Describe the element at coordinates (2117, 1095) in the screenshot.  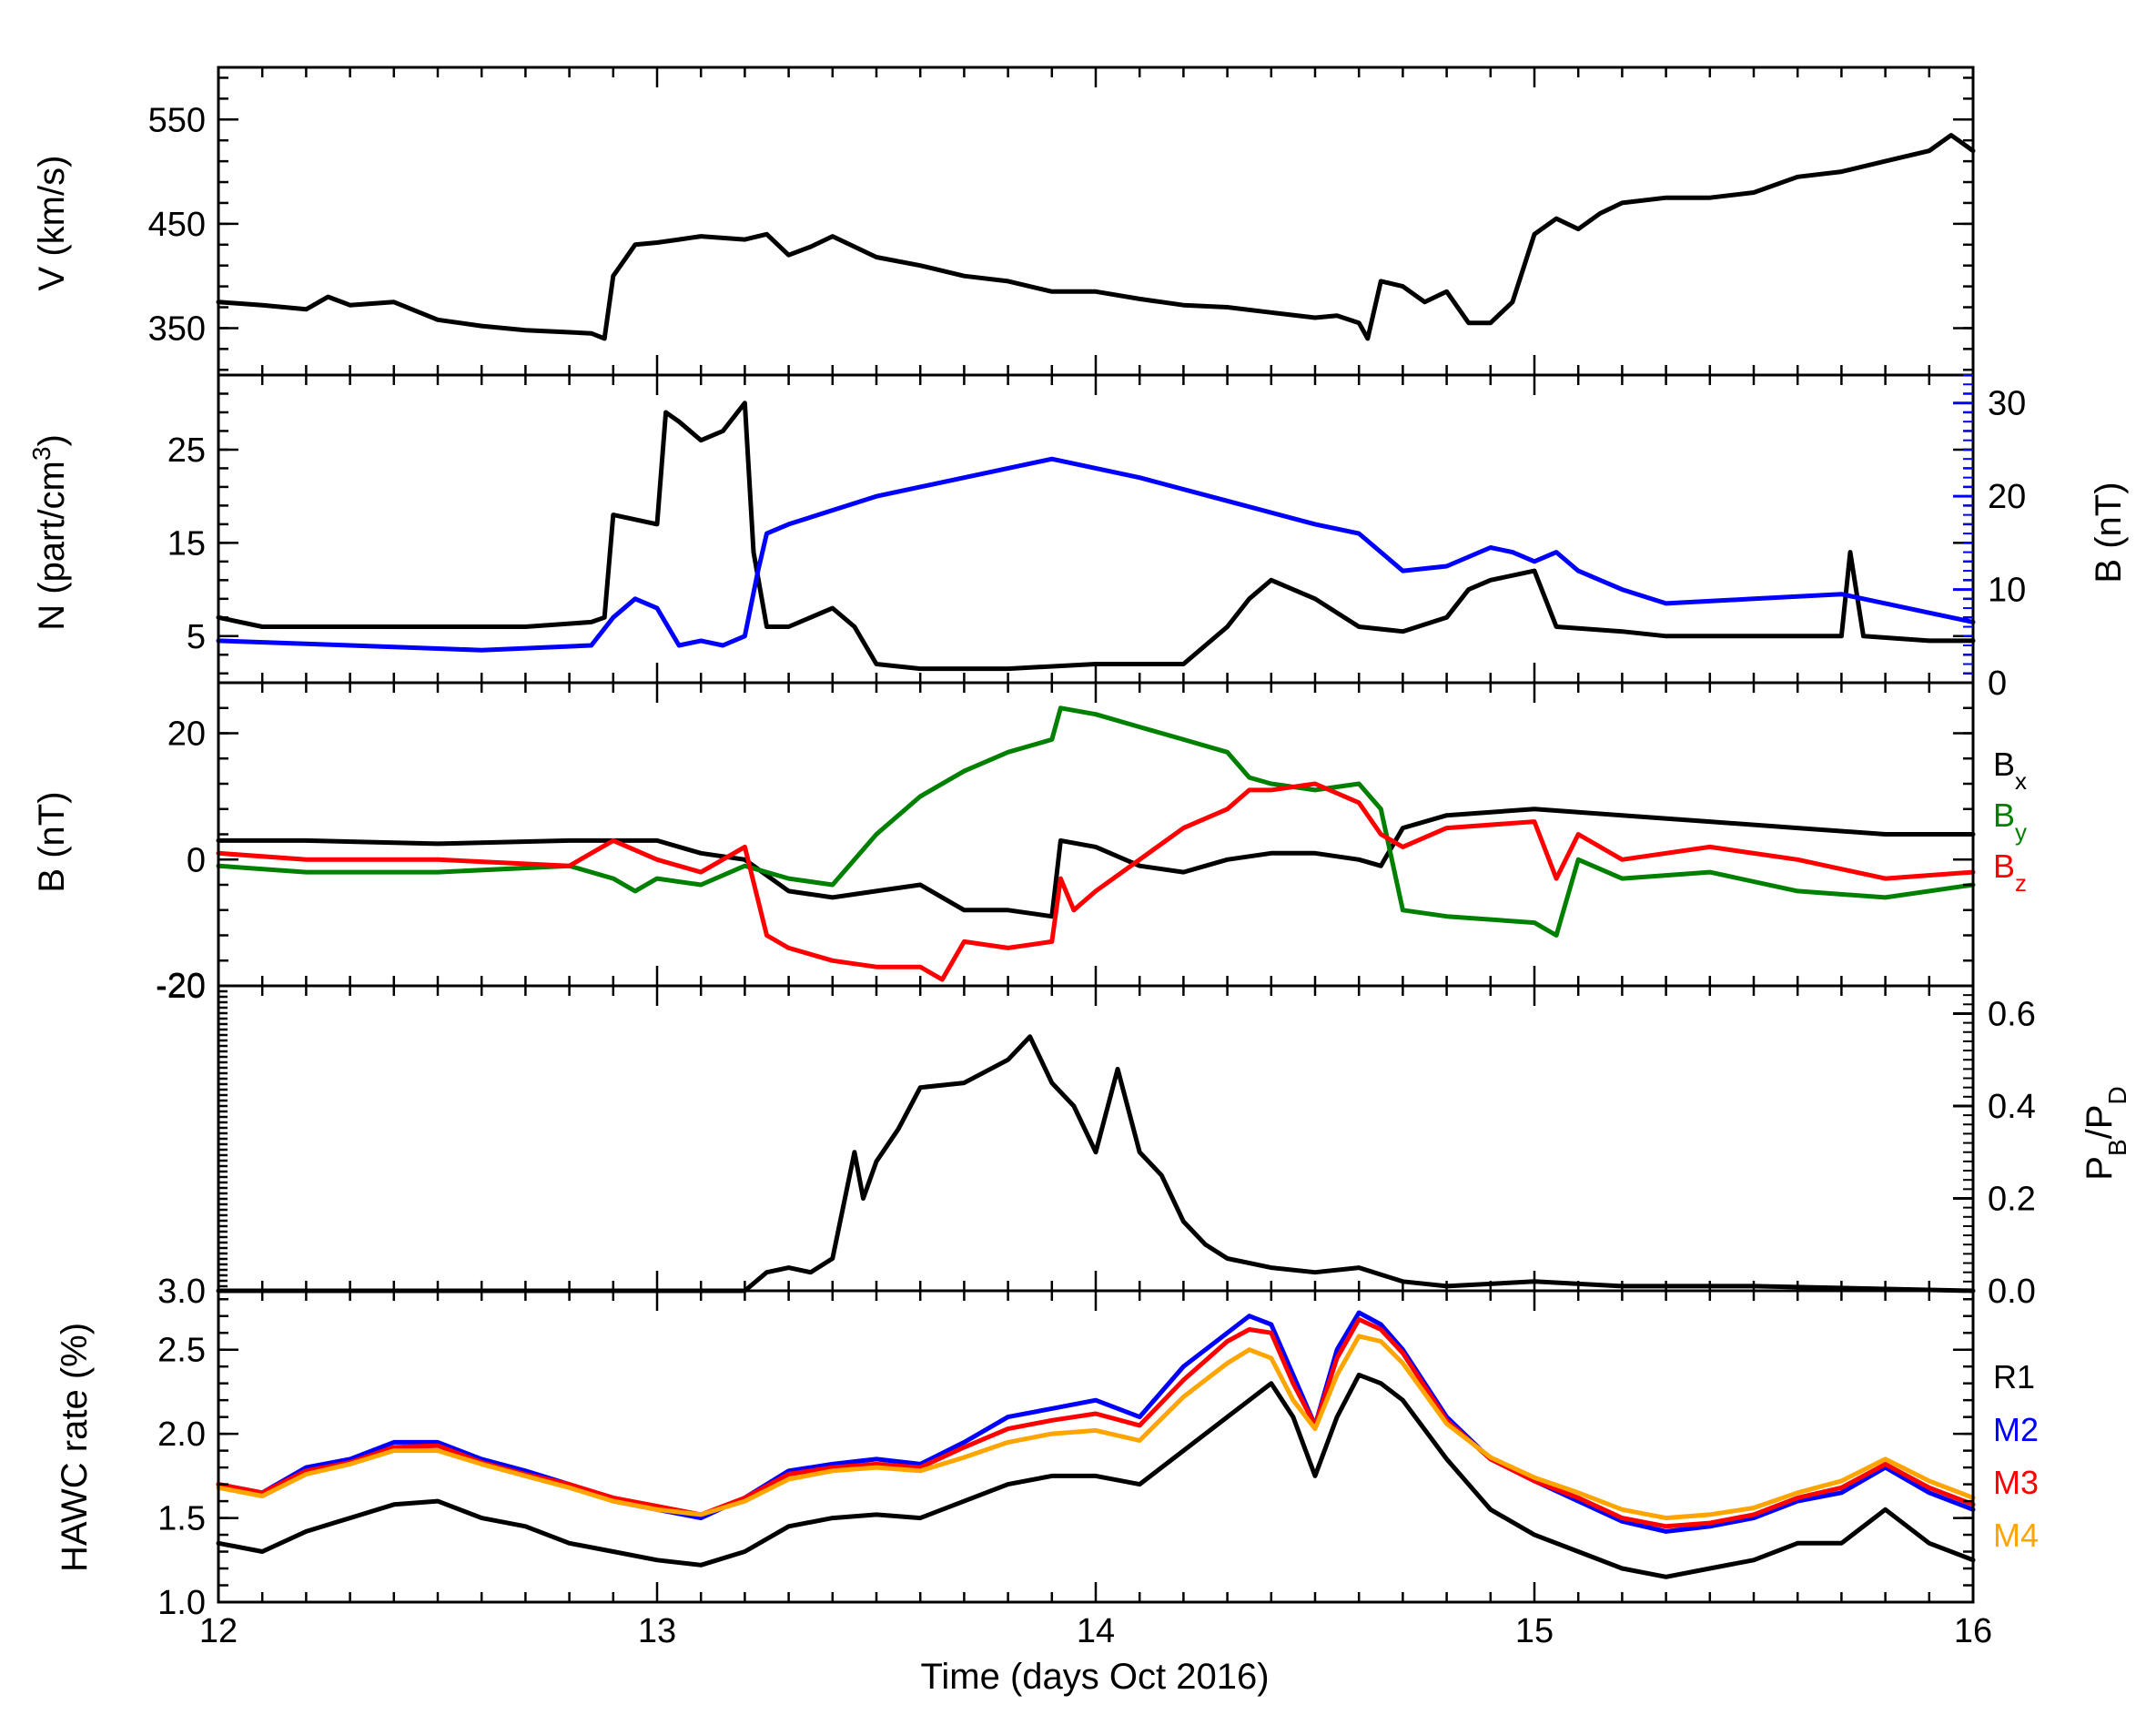
I see `ratio-sub-d: D` at that location.